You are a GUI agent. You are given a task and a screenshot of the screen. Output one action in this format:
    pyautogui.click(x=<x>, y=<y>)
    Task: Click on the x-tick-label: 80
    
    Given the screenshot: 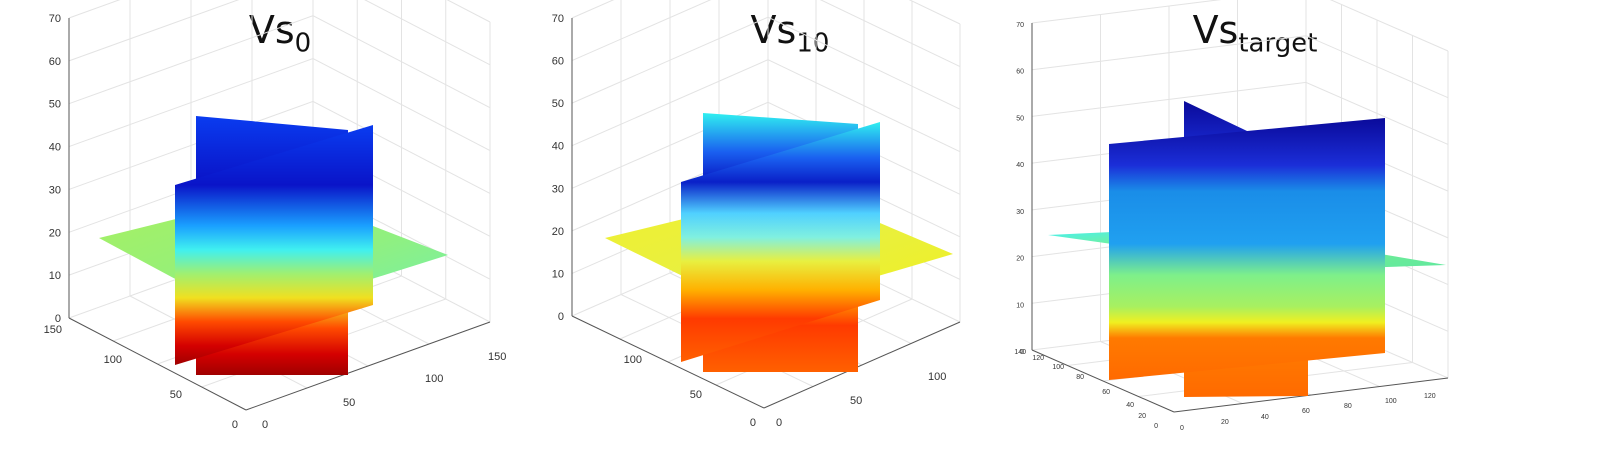 What is the action you would take?
    pyautogui.click(x=1348, y=406)
    